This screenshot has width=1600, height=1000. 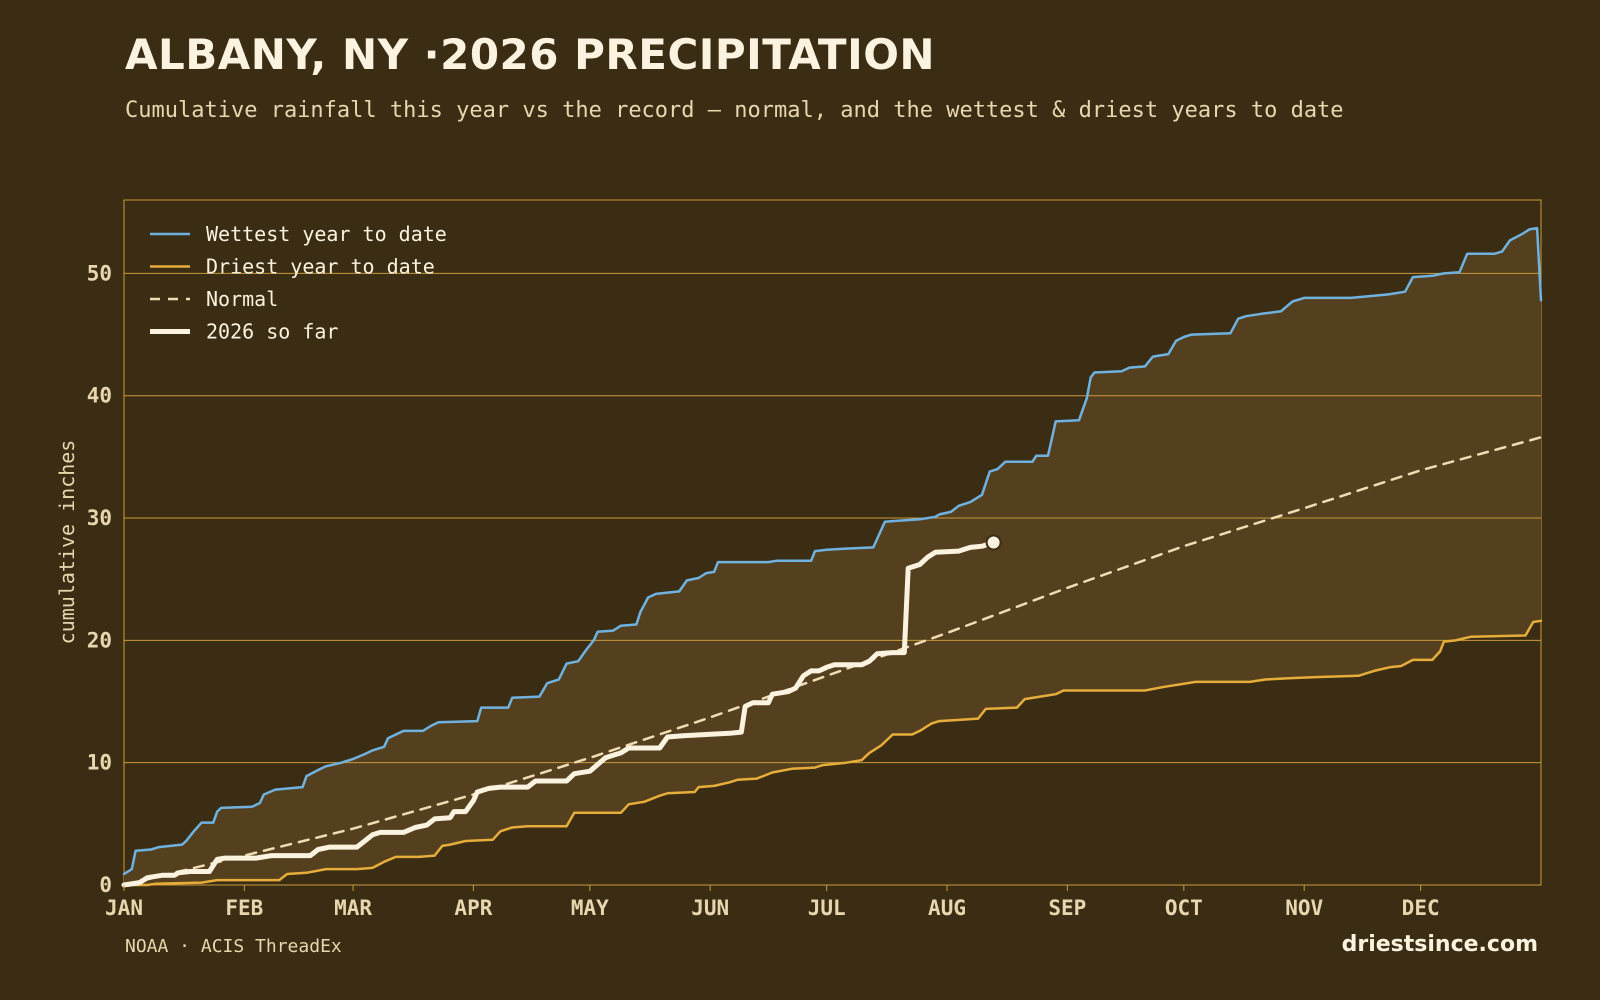 I want to click on page-title: ALBANY, NY ·2026 PRECIPITATION, so click(x=530, y=54).